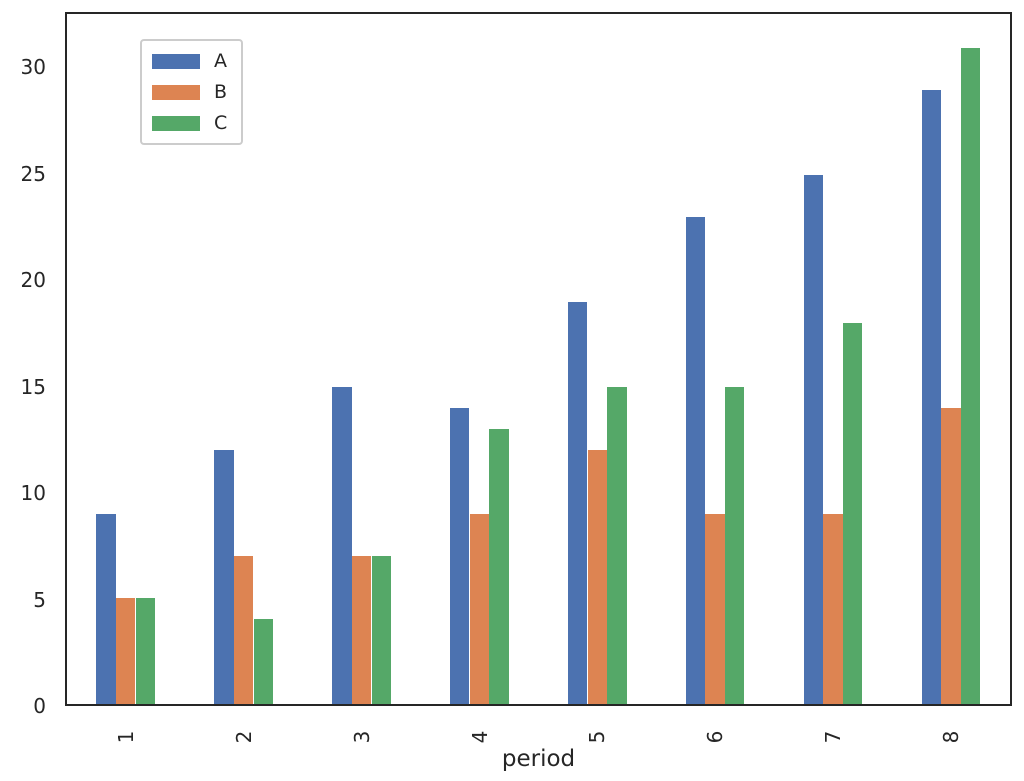  Describe the element at coordinates (176, 61) in the screenshot. I see `legend-swatch-A` at that location.